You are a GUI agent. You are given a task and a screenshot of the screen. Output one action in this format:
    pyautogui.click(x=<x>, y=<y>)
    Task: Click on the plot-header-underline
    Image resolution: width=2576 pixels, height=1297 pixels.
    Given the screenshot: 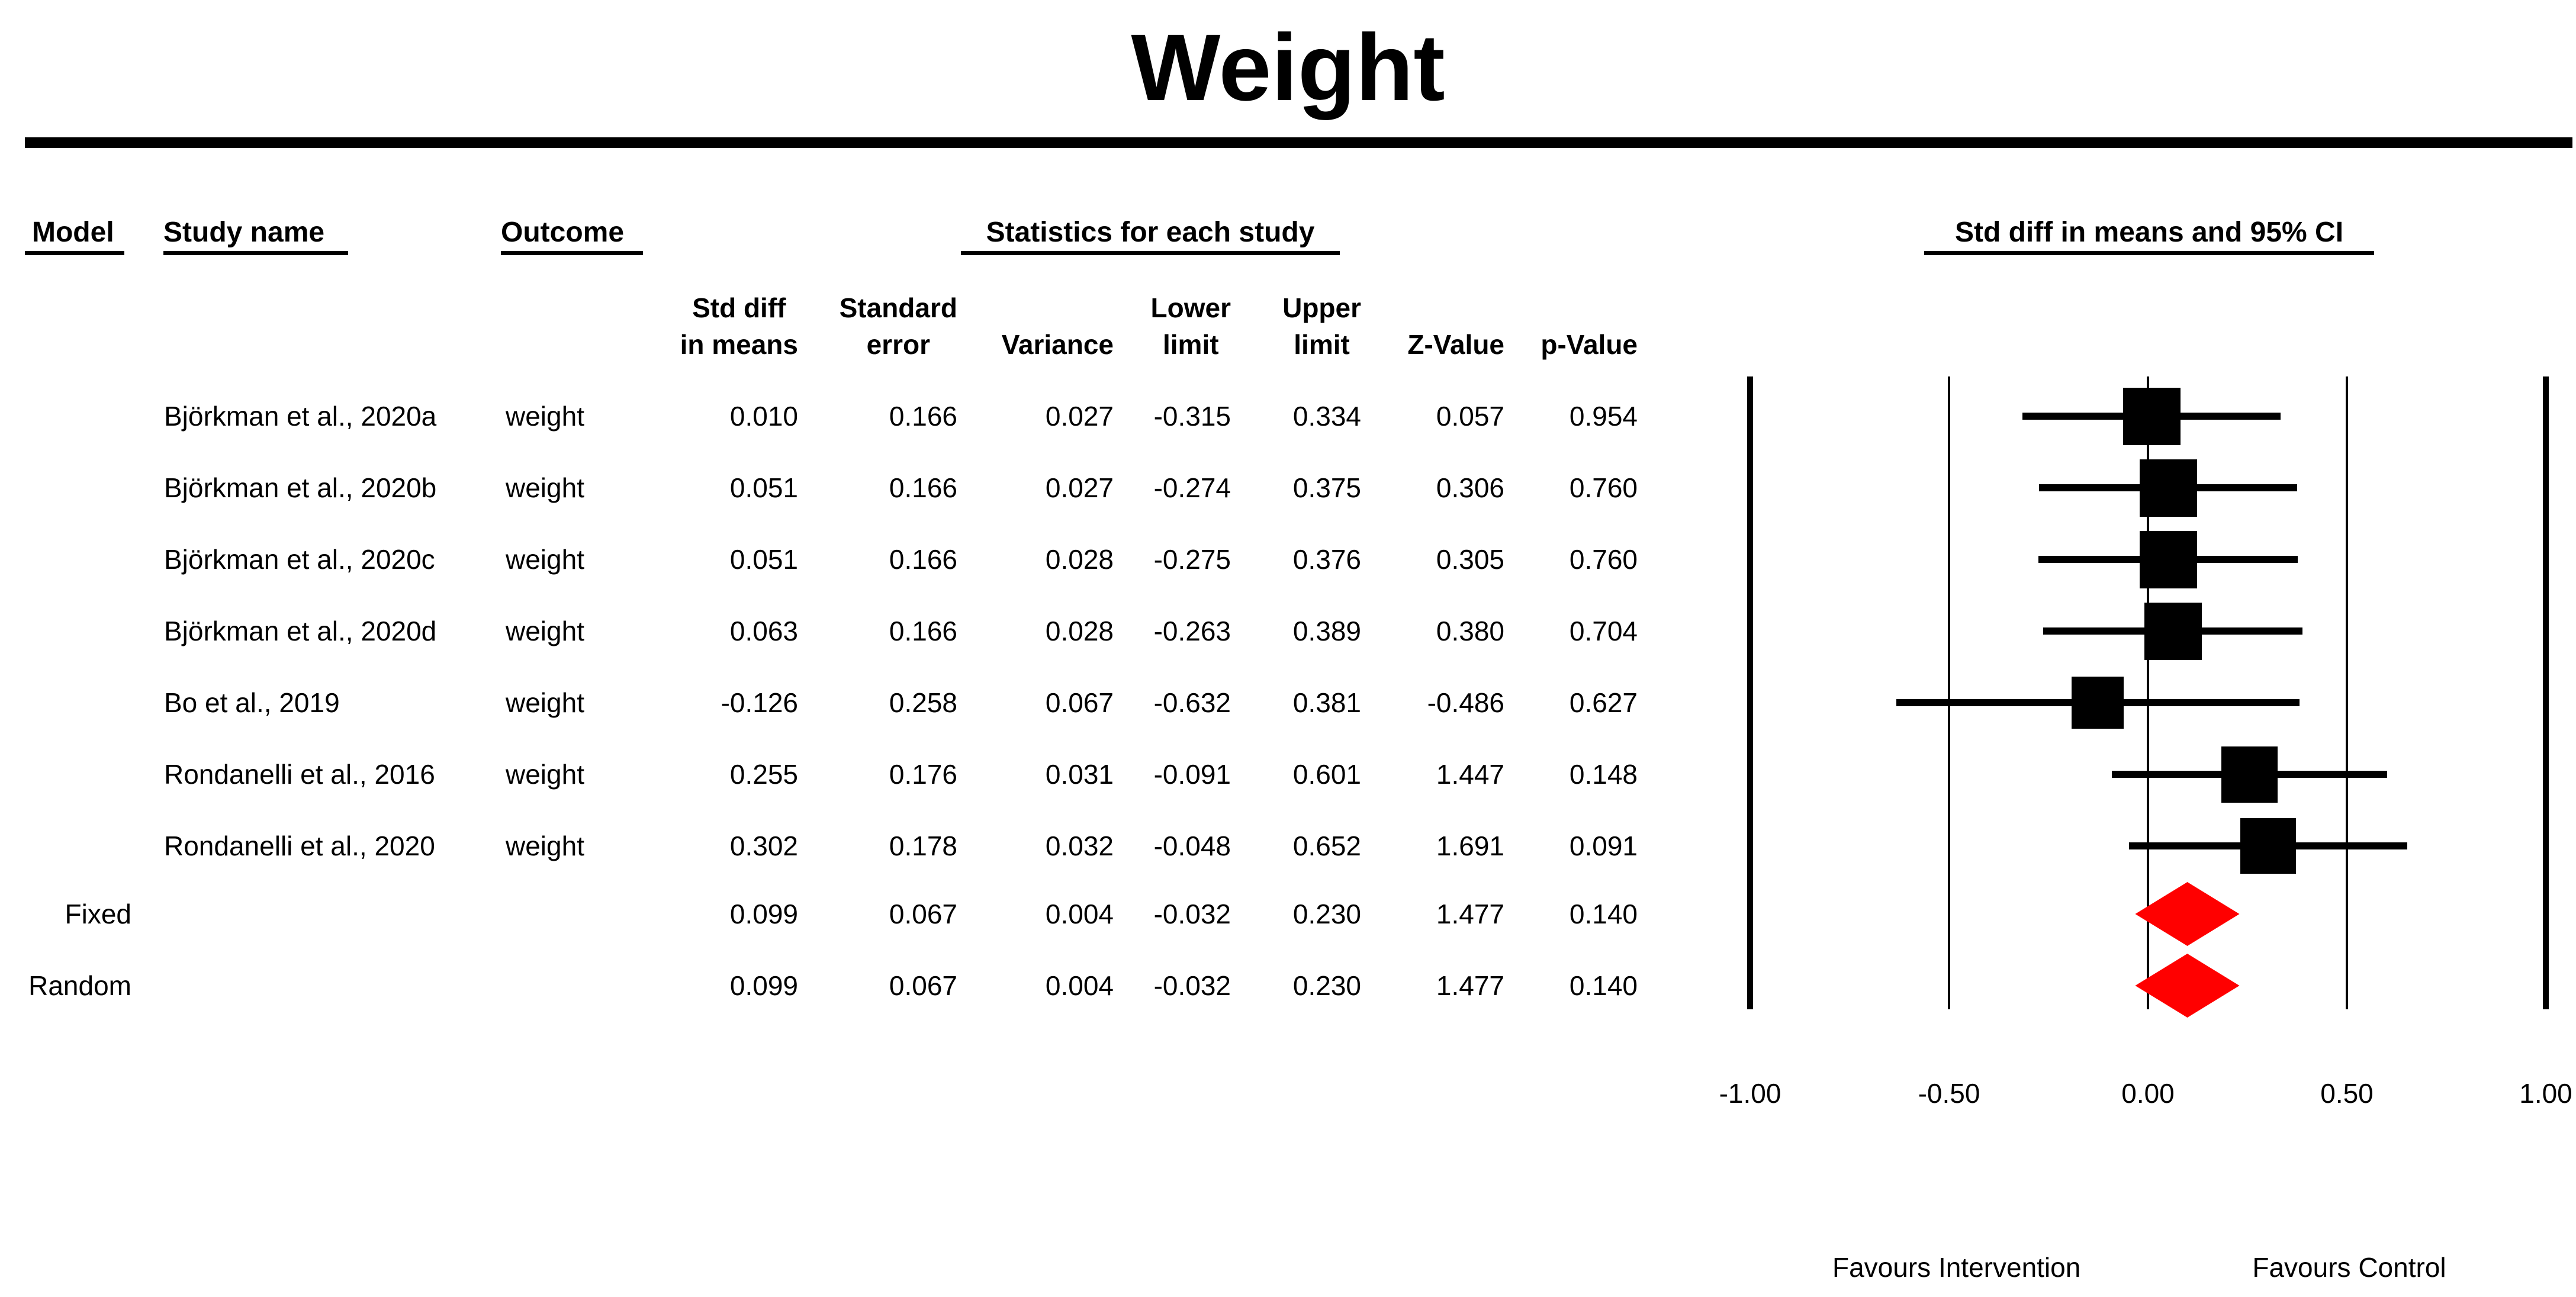 What is the action you would take?
    pyautogui.click(x=2149, y=253)
    